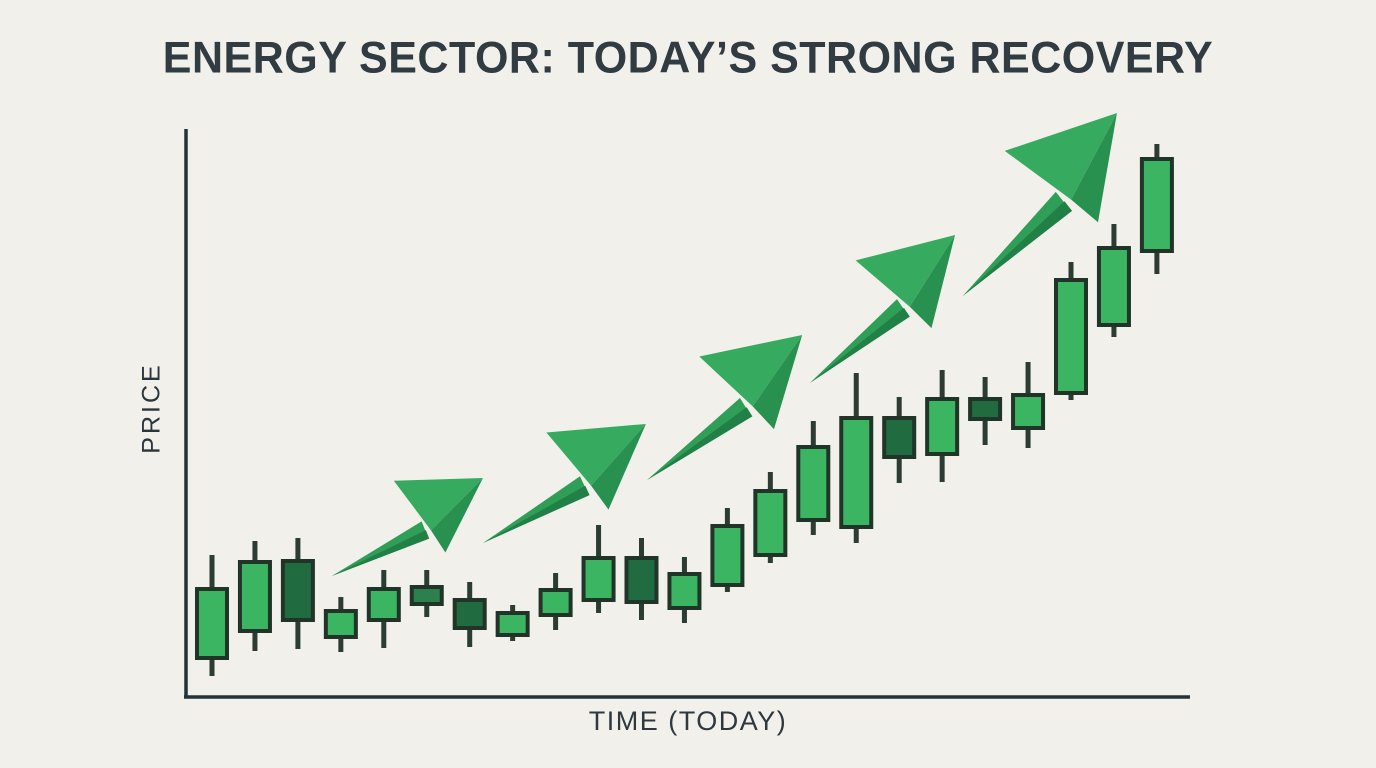 The width and height of the screenshot is (1376, 768). What do you see at coordinates (688, 58) in the screenshot?
I see `page-title: ENERGY SECTOR: TODAY’S STRONG RECOVERY` at bounding box center [688, 58].